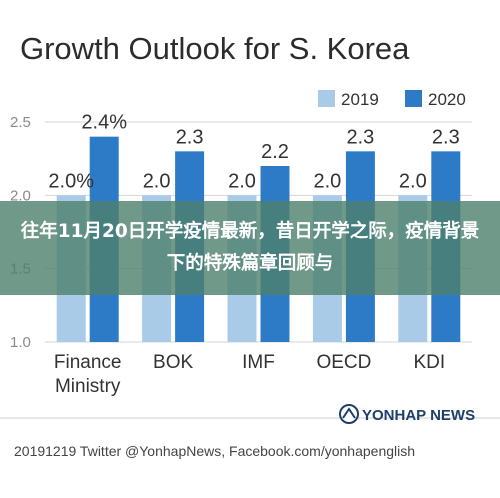 The height and width of the screenshot is (498, 500). What do you see at coordinates (392, 99) in the screenshot?
I see `legend: 2019 2020` at bounding box center [392, 99].